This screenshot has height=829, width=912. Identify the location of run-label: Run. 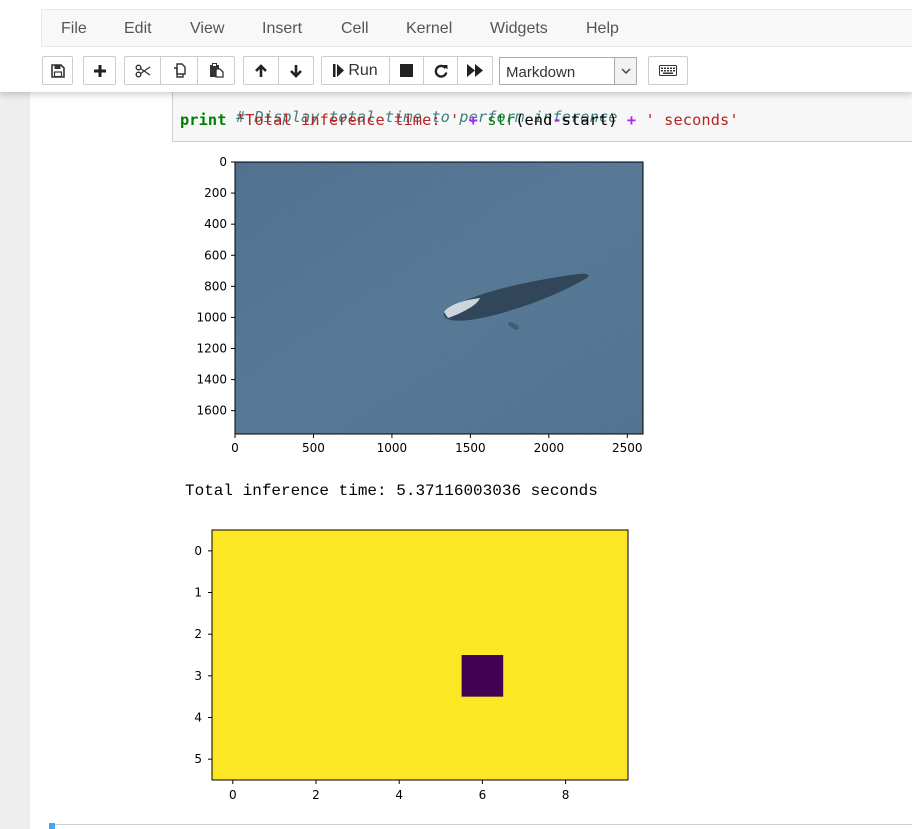
(363, 70).